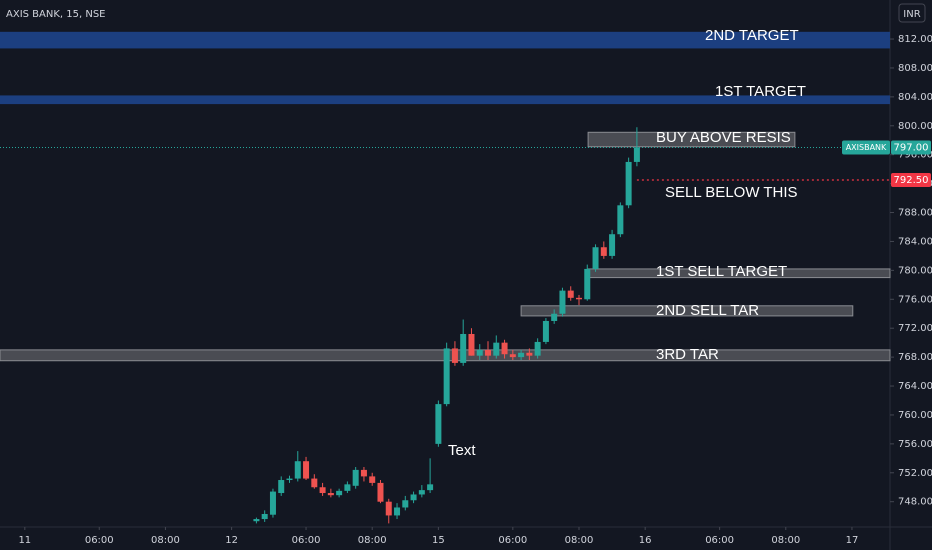  What do you see at coordinates (915, 357) in the screenshot?
I see `y-tick-label: 768.00` at bounding box center [915, 357].